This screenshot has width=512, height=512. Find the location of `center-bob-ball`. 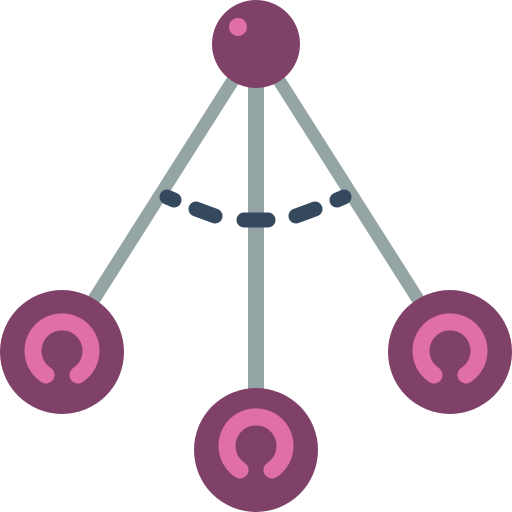

center-bob-ball is located at coordinates (256, 450).